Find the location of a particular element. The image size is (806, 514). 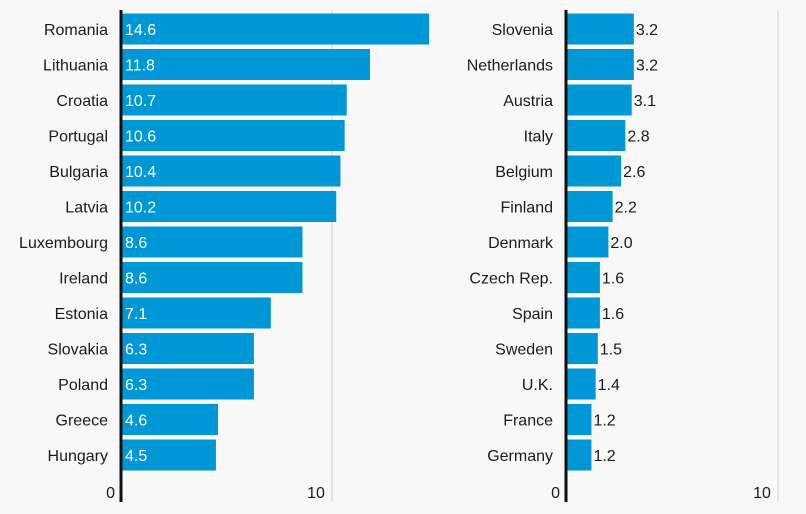

bar-portugal is located at coordinates (233, 135).